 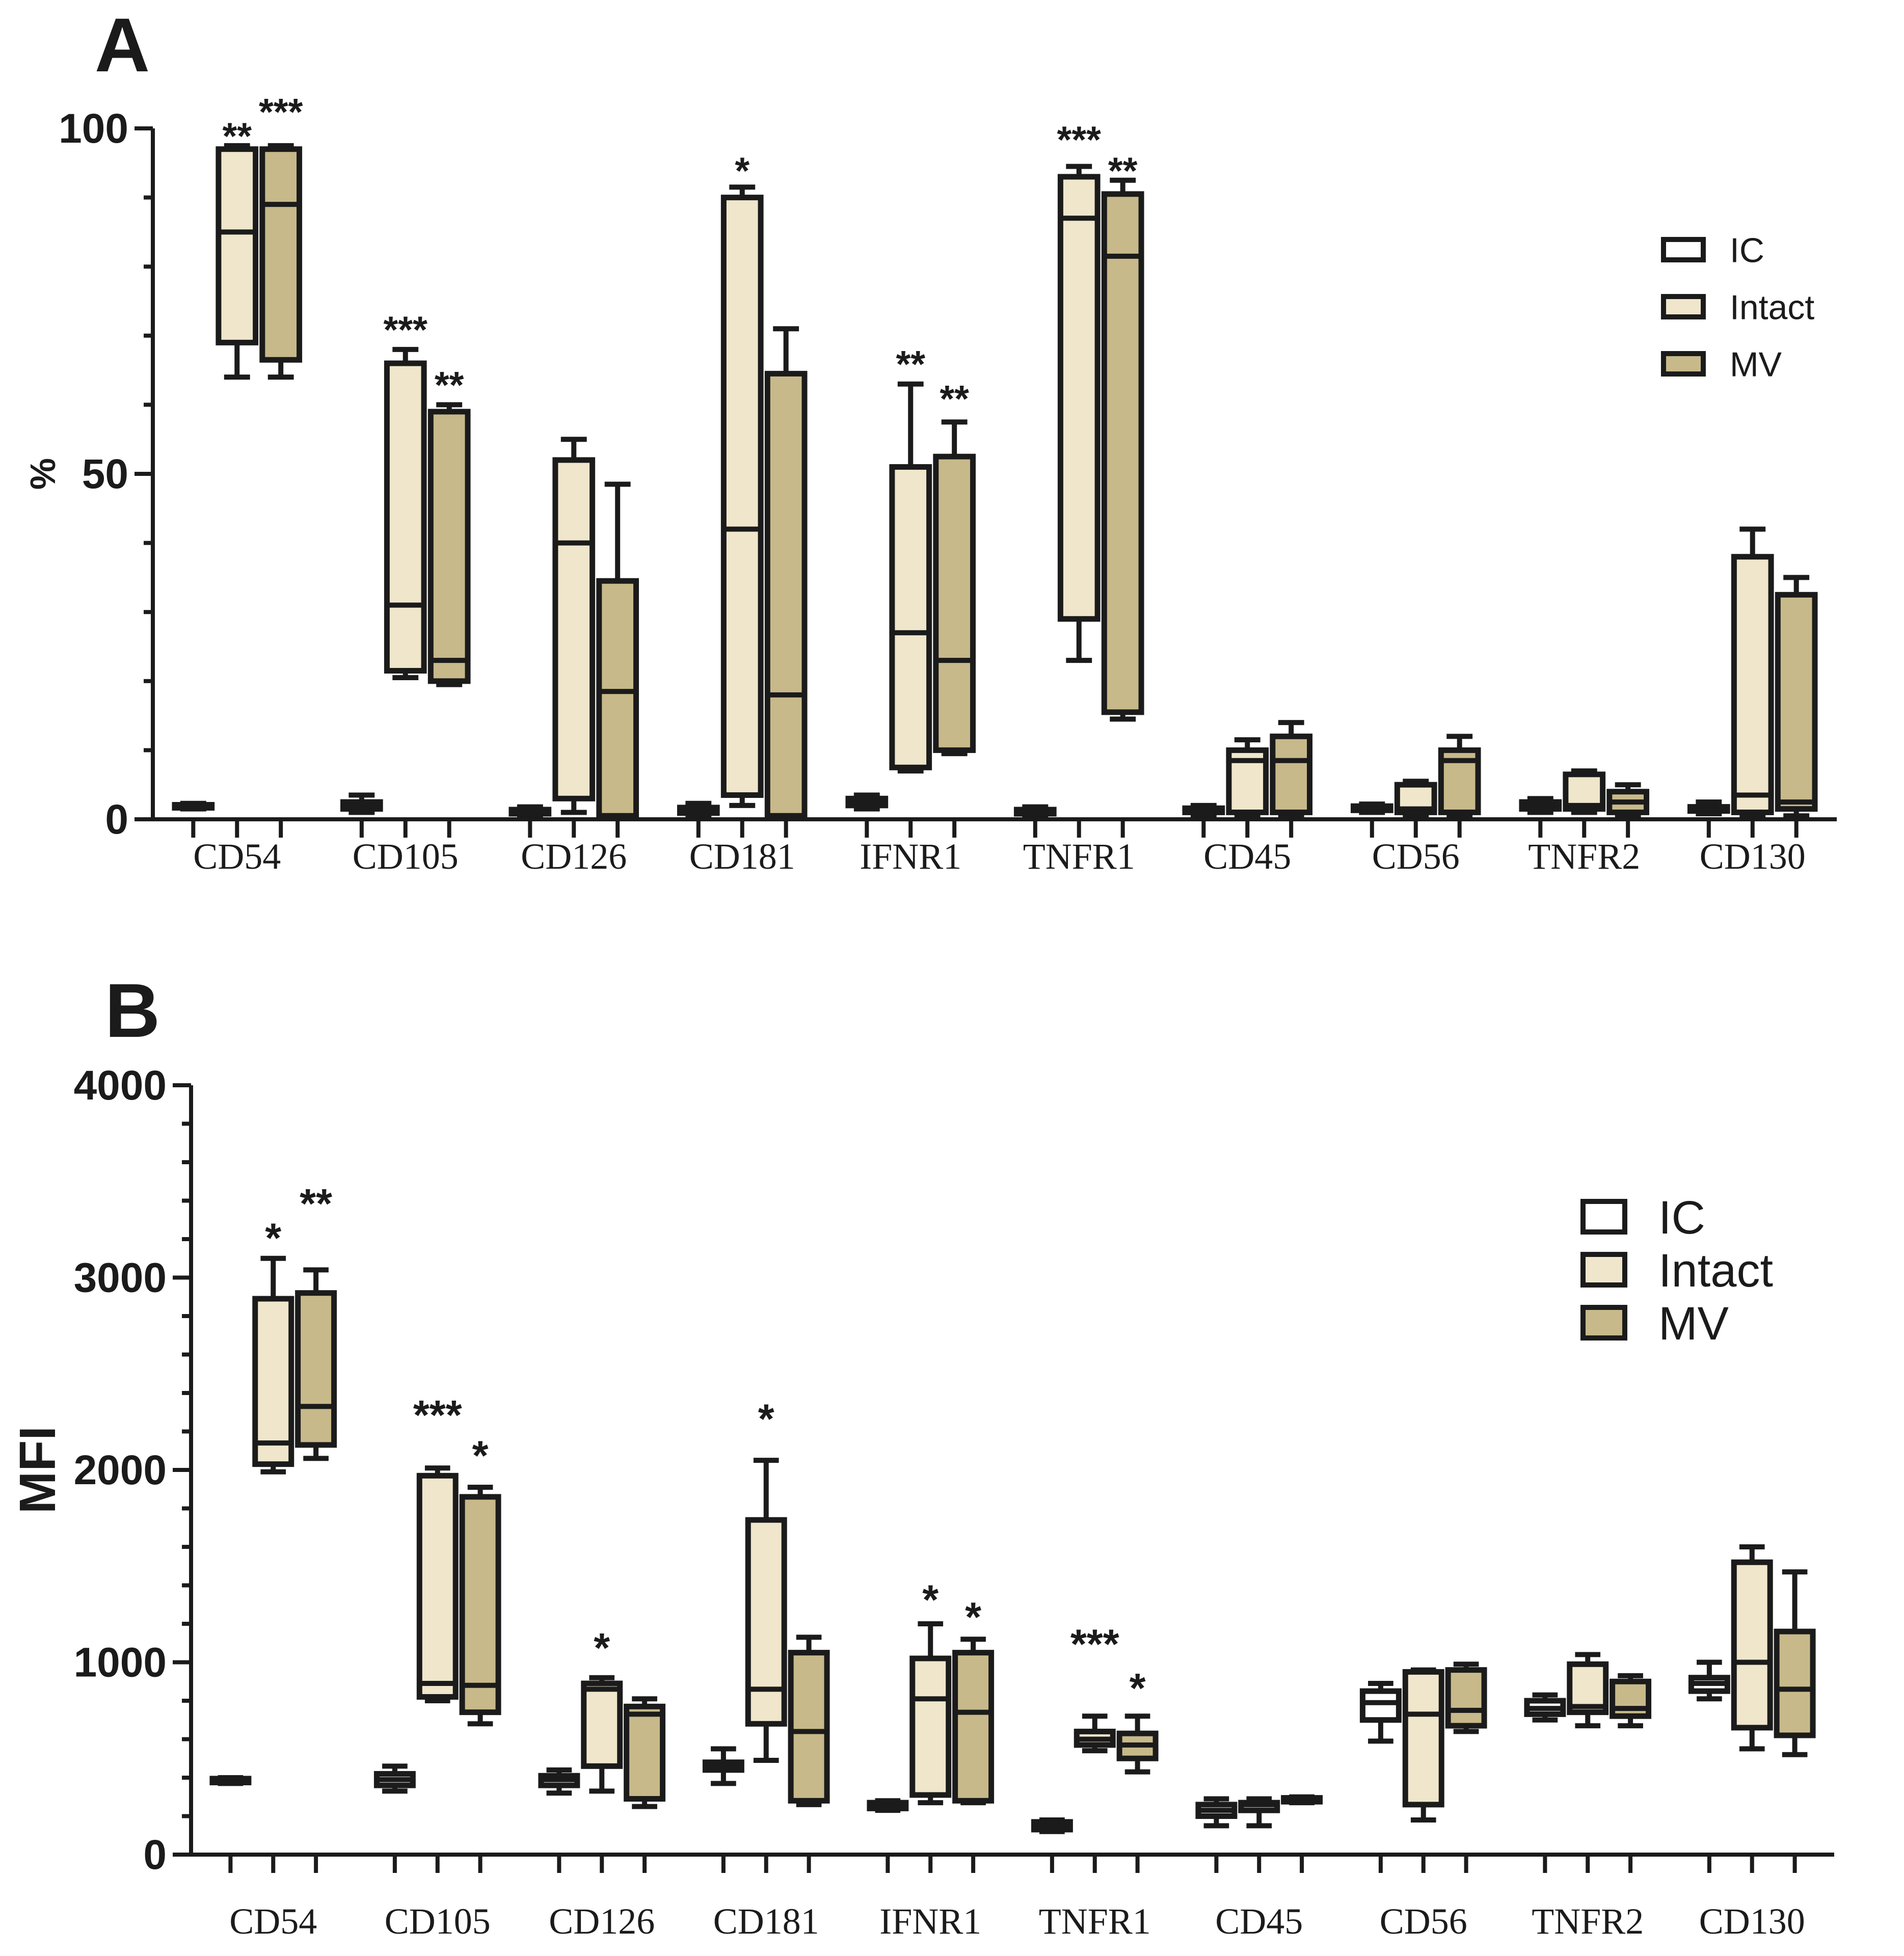 I want to click on box-mv-cd54, so click(x=281, y=261).